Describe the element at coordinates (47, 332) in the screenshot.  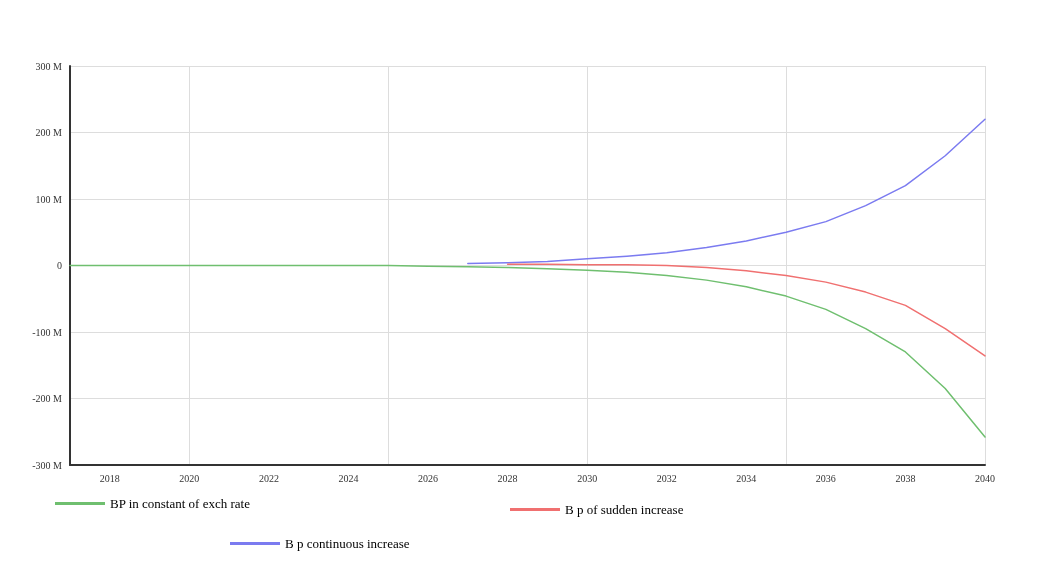
I see `y-tick-label: -100 M` at that location.